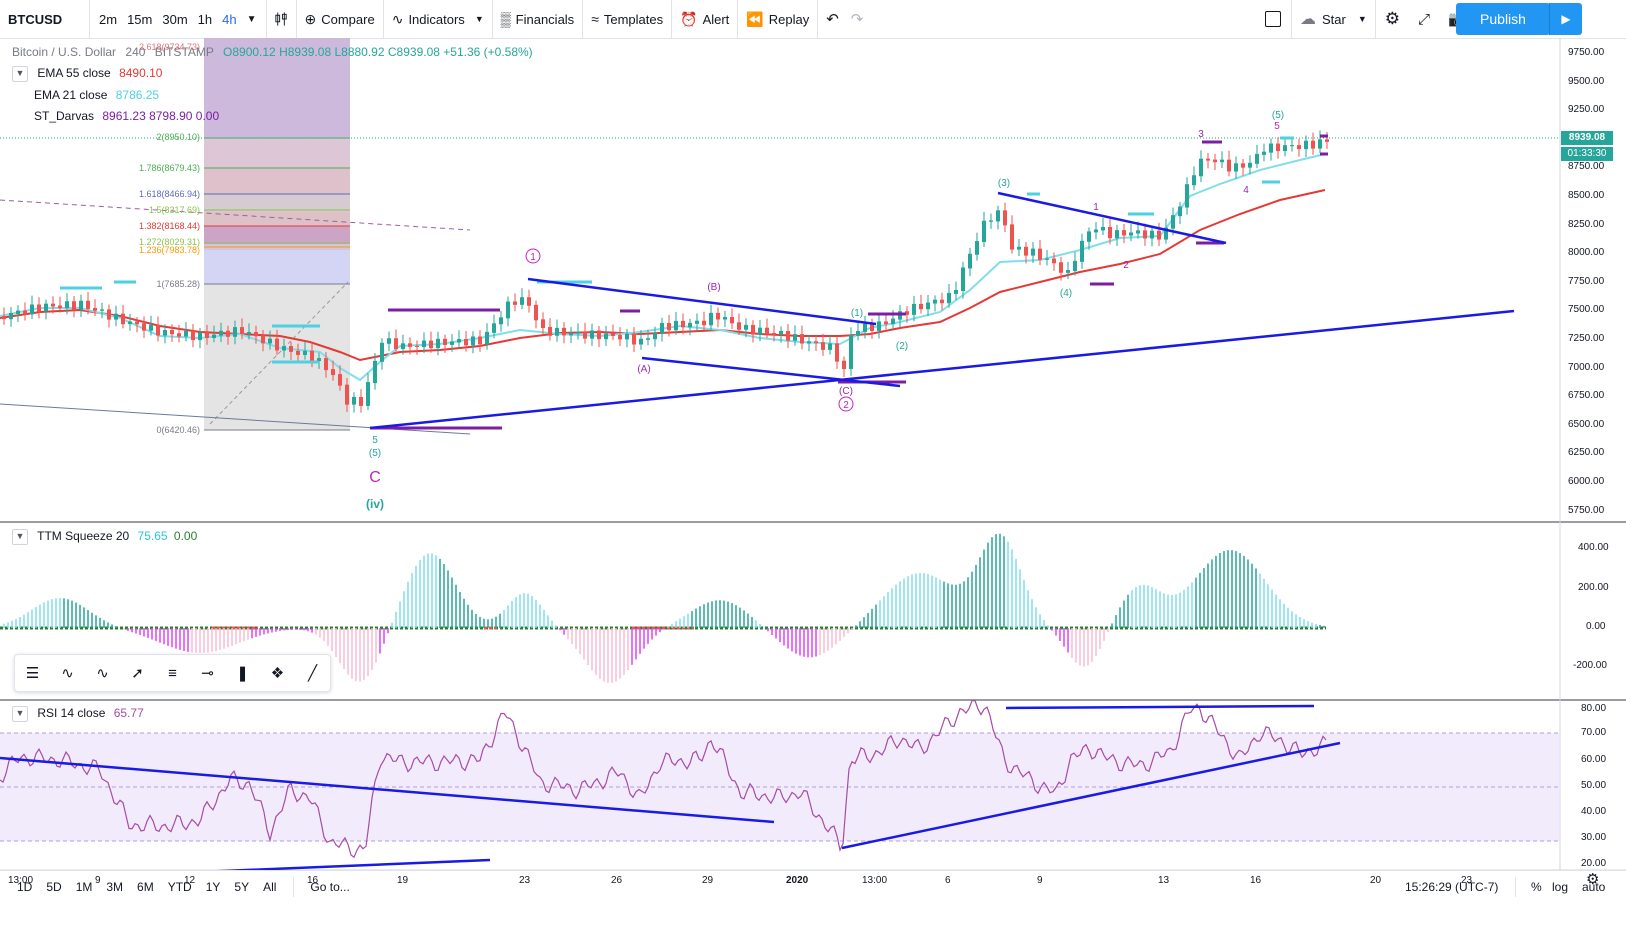 The height and width of the screenshot is (934, 1626). What do you see at coordinates (102, 673) in the screenshot?
I see `elliott-wave-icon: ∿` at bounding box center [102, 673].